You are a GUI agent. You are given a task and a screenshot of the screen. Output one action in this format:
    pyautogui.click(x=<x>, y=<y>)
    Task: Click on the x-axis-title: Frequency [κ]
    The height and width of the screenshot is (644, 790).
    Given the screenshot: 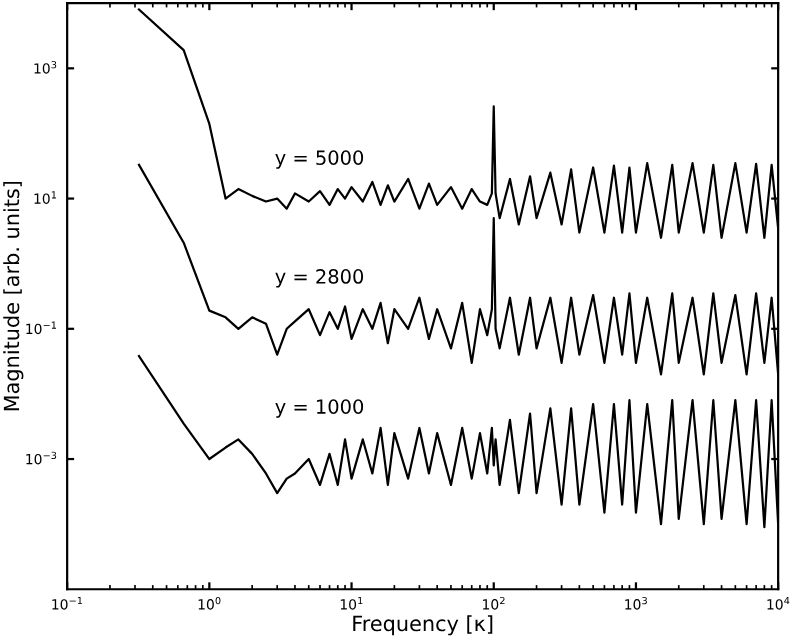 What is the action you would take?
    pyautogui.click(x=423, y=625)
    